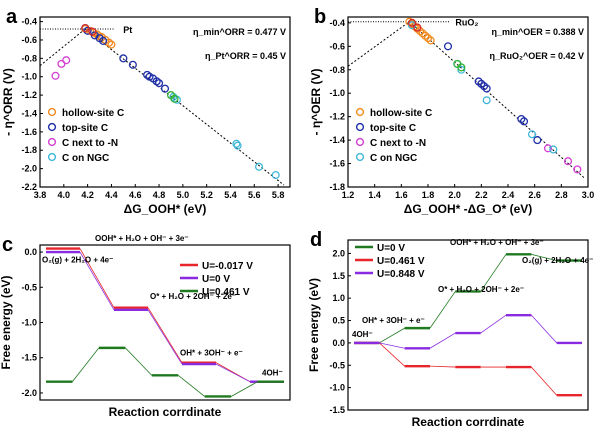 The image size is (600, 428). I want to click on y-tick-label: -1.5, so click(29, 358).